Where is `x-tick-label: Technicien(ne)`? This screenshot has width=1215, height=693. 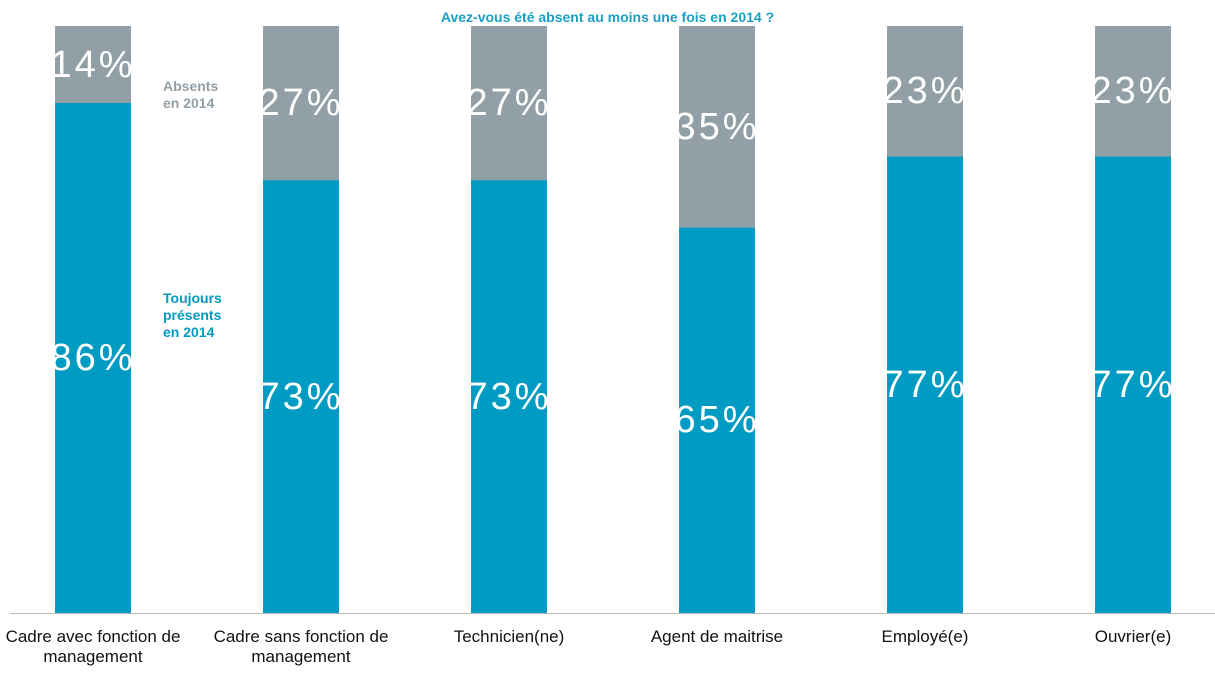
x-tick-label: Technicien(ne) is located at coordinates (509, 636).